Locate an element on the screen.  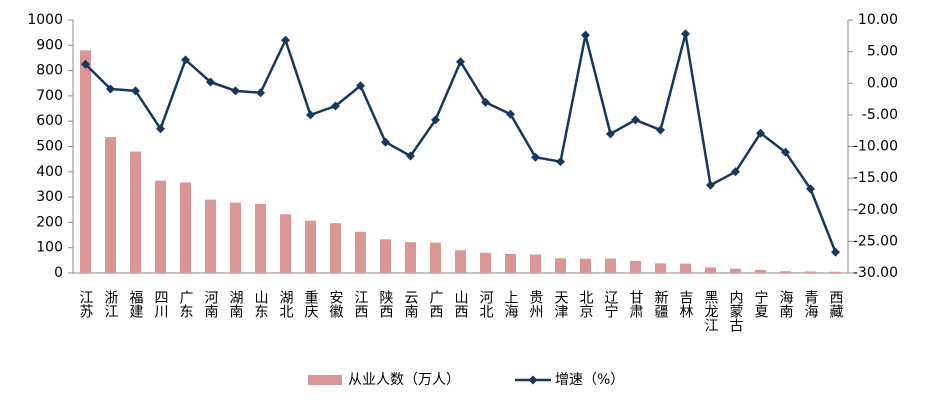
x-tick-label: 云南 is located at coordinates (411, 304).